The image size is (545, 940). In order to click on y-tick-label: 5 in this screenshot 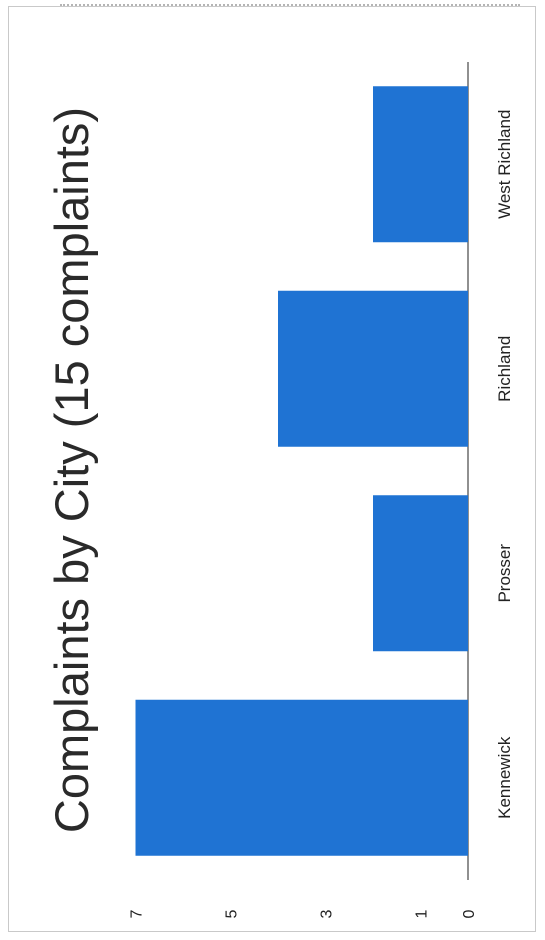, I will do `click(232, 913)`.